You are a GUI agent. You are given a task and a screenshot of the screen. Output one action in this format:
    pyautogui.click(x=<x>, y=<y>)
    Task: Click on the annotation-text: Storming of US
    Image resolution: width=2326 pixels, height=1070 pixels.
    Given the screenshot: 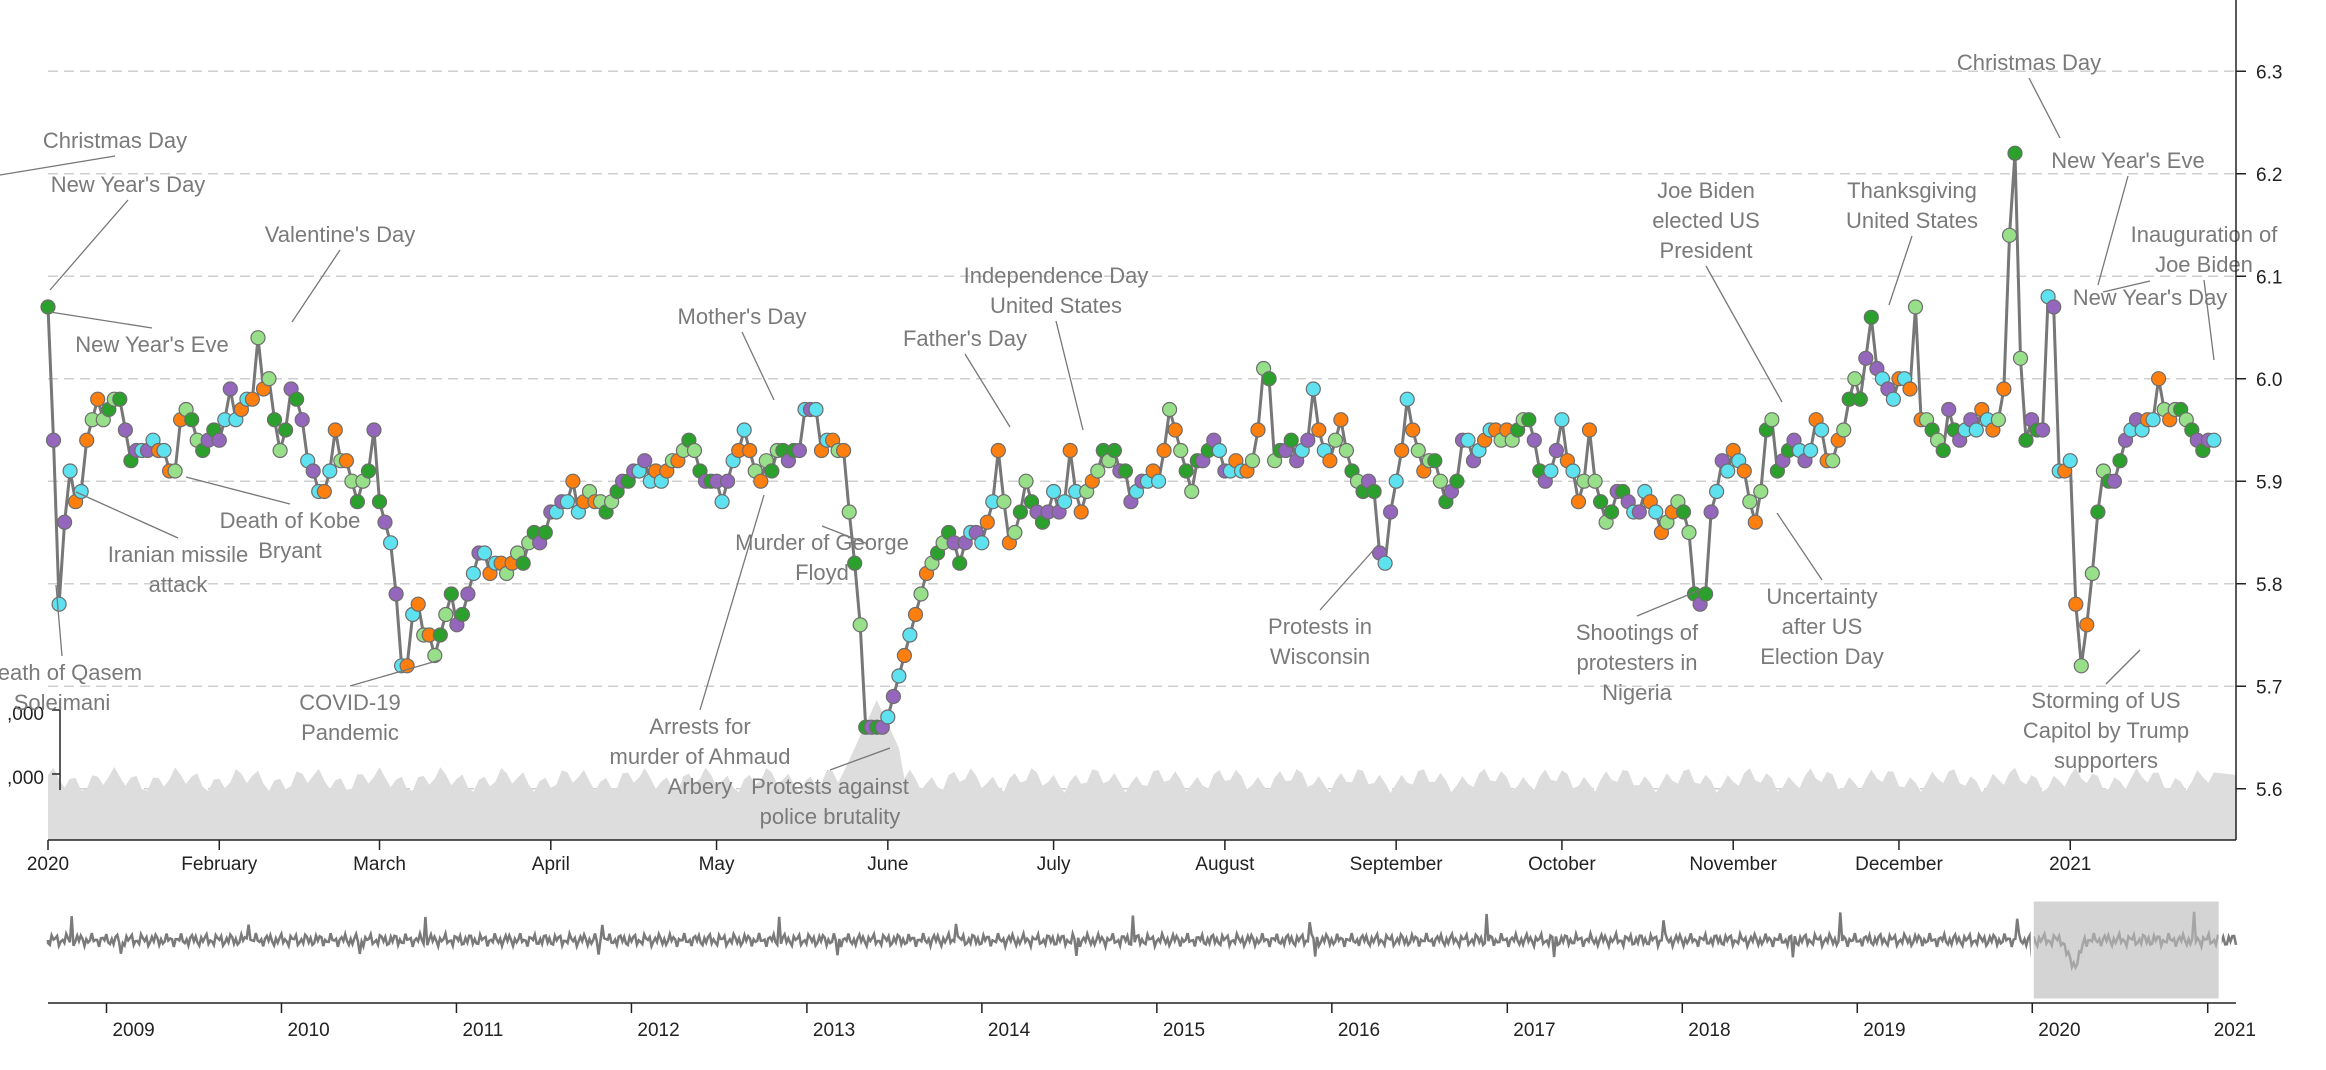 What is the action you would take?
    pyautogui.click(x=2105, y=700)
    